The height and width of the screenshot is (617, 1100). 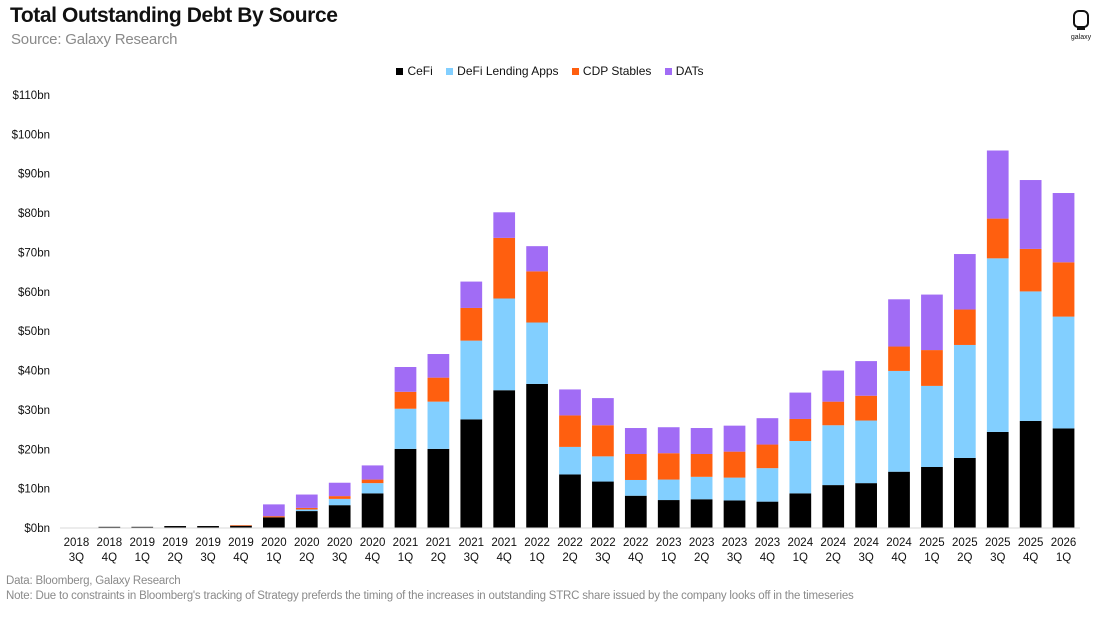 What do you see at coordinates (34, 214) in the screenshot?
I see `y-tick-label: $80bn` at bounding box center [34, 214].